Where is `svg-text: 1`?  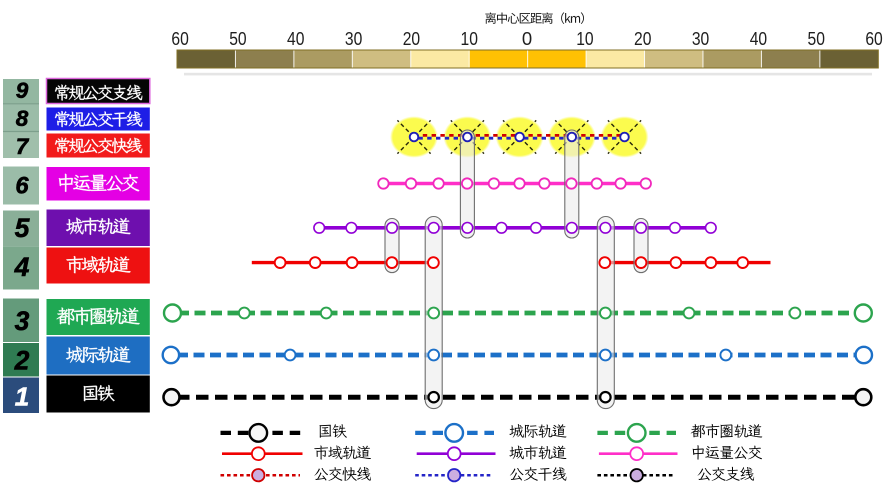
svg-text: 1 is located at coordinates (22, 397).